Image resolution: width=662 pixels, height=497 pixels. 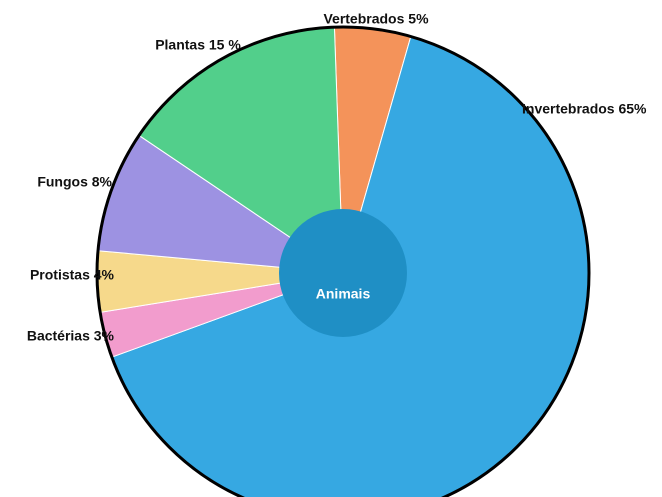 I want to click on animals-hub, so click(x=343, y=273).